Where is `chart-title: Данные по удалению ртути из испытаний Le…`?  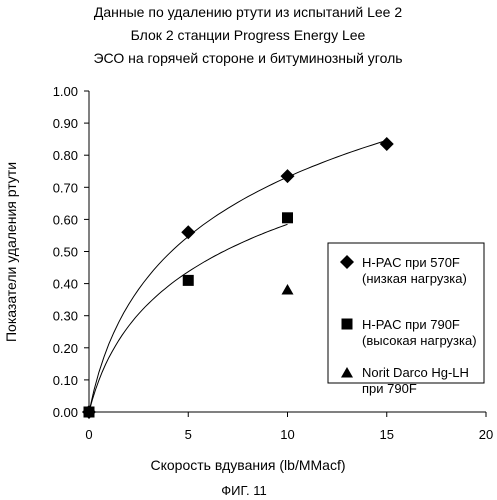 chart-title: Данные по удалению ртути из испытаний Le… is located at coordinates (247, 35).